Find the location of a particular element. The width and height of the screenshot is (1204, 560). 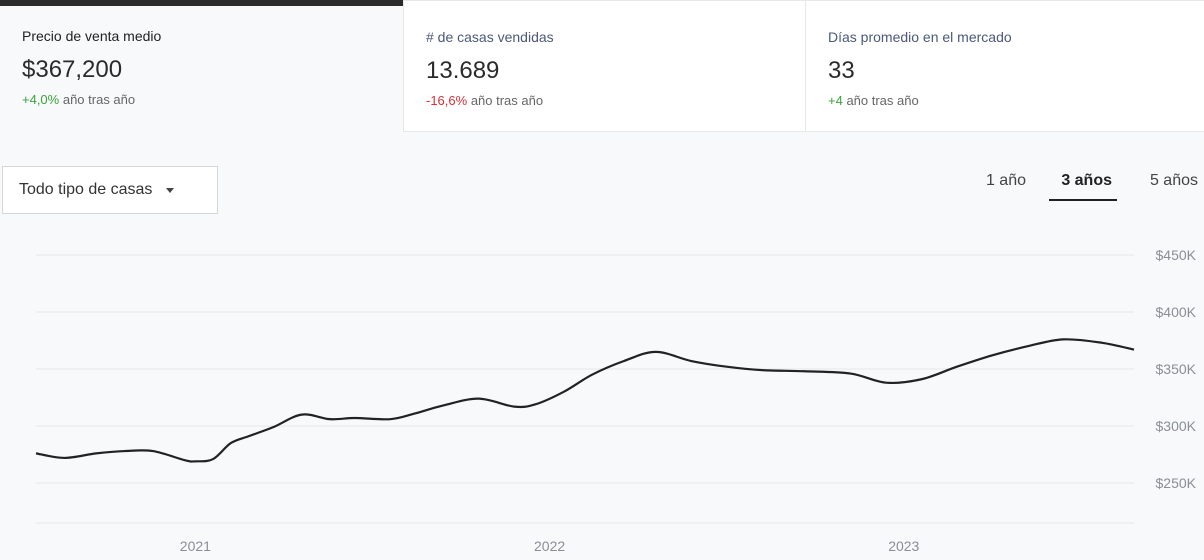

metric-change: +4,0% año tras año is located at coordinates (212, 99).